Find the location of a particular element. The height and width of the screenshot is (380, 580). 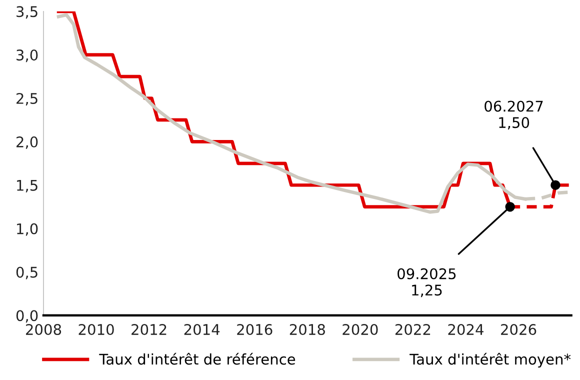

x-tick-label: 2026 is located at coordinates (518, 330).